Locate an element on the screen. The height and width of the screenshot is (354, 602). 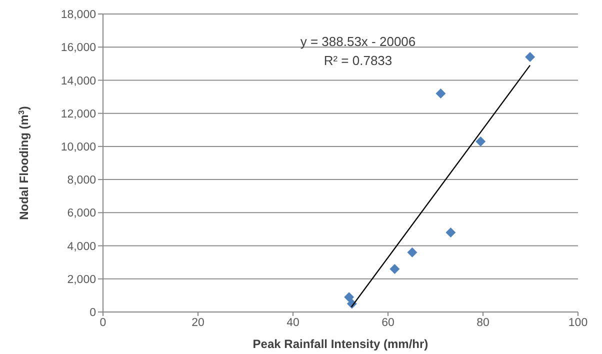
x-tick-label: 60 is located at coordinates (388, 323).